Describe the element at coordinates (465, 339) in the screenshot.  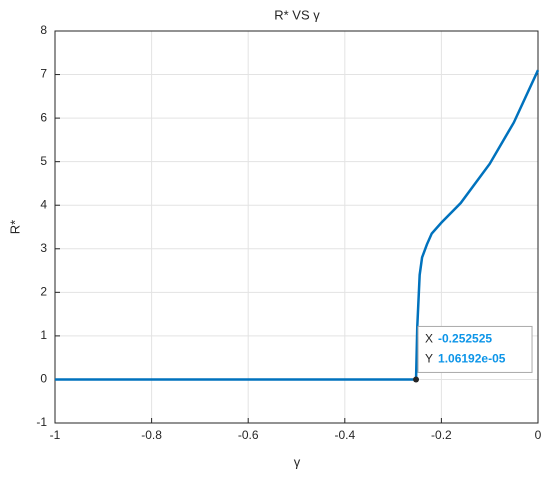
I see `datatip-x-value: -0.252525` at that location.